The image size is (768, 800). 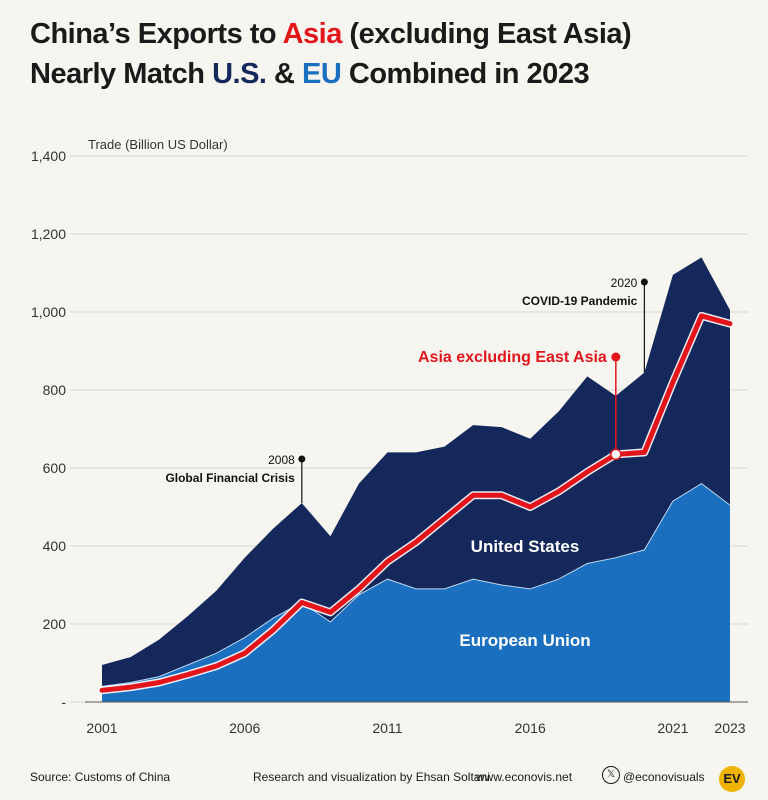 I want to click on y-tick-label: 200, so click(x=55, y=624).